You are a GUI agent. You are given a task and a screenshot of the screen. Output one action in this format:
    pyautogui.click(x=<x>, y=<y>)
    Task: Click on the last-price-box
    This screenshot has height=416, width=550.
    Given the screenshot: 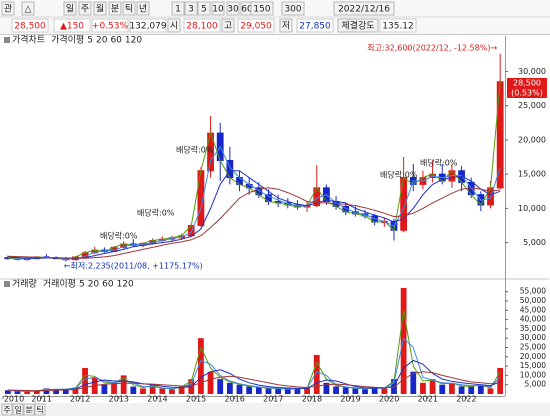 What is the action you would take?
    pyautogui.click(x=527, y=88)
    